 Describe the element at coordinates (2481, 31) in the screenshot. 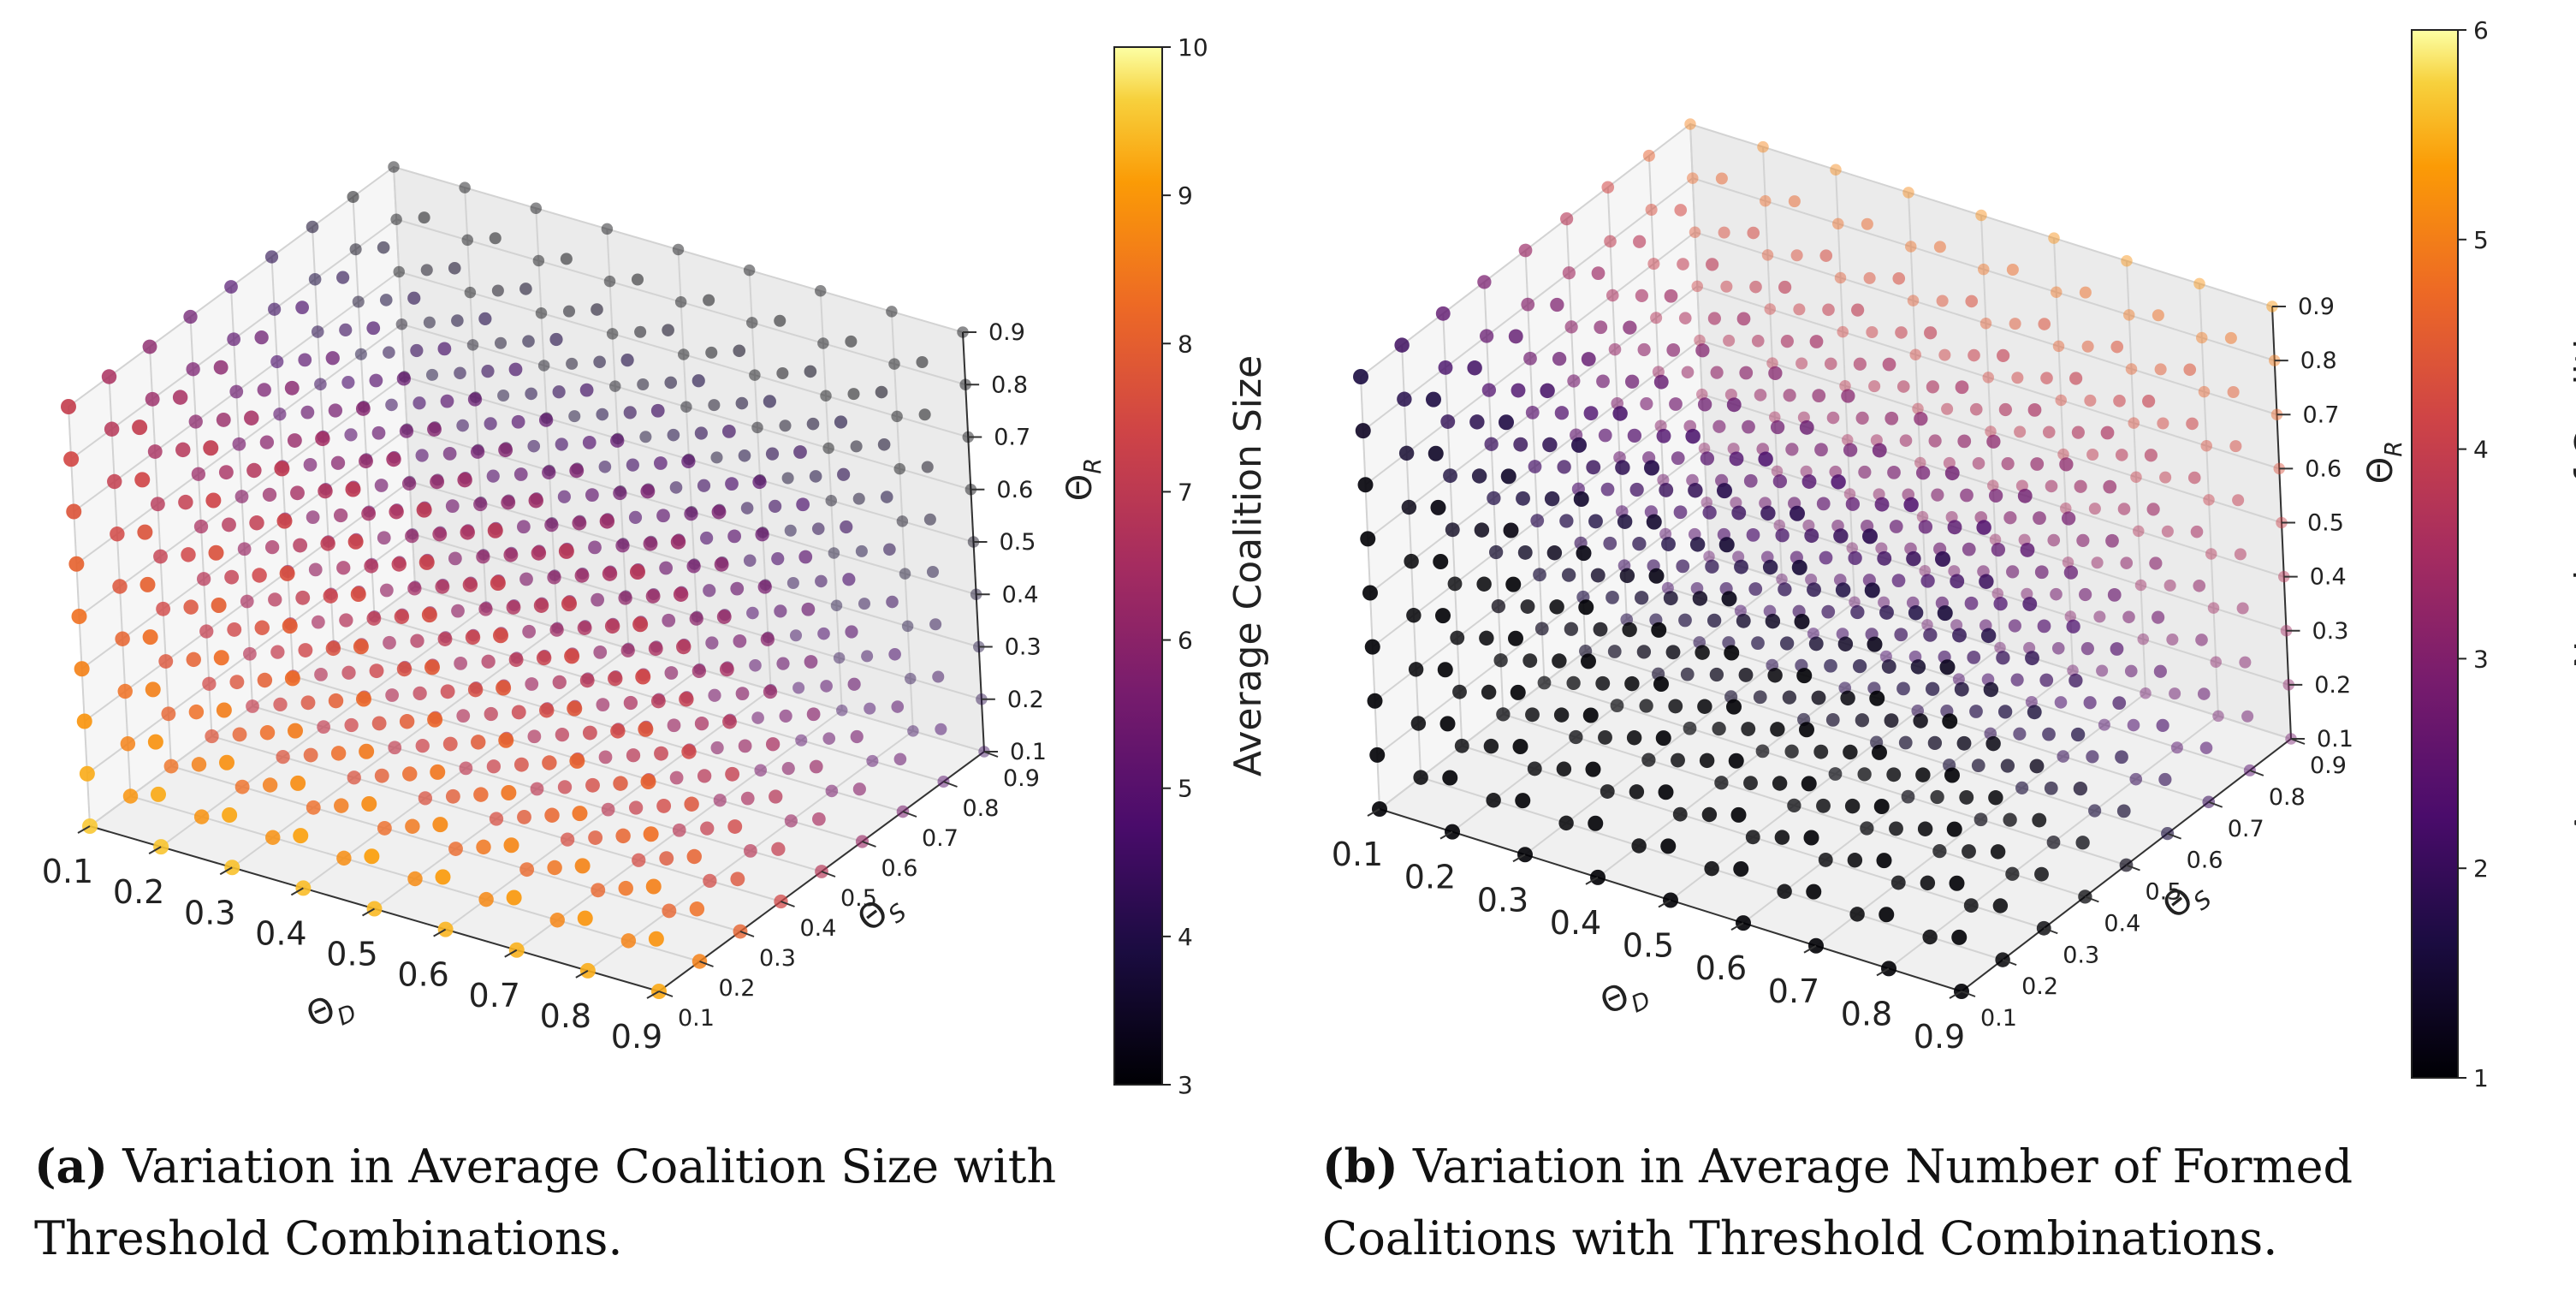

I see `colorbar-tick-label: 6` at that location.